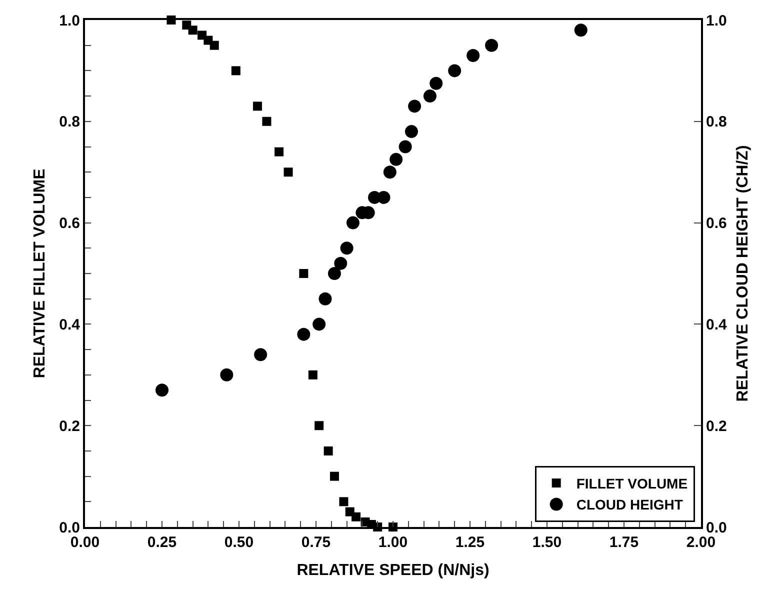 Image resolution: width=767 pixels, height=599 pixels. Describe the element at coordinates (716, 223) in the screenshot. I see `y2-tick-label: 0.6` at that location.